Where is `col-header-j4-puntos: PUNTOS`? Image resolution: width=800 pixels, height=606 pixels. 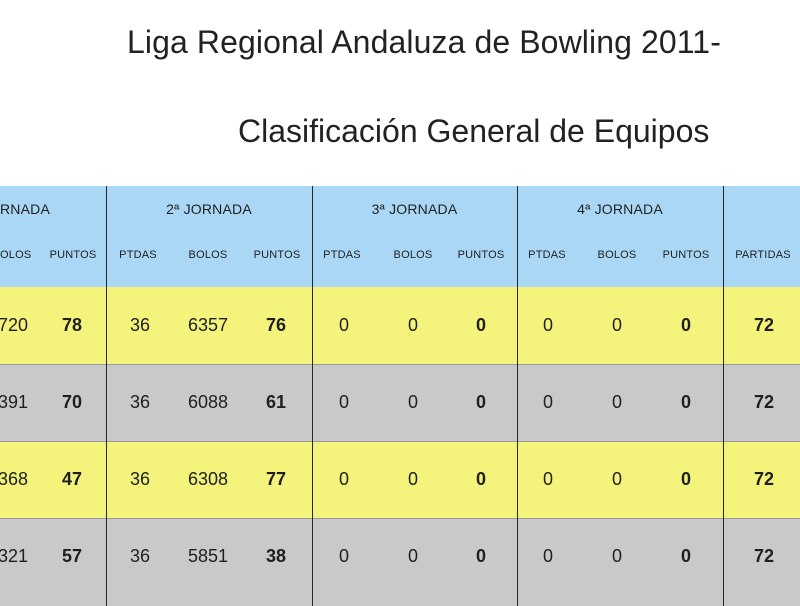 col-header-j4-puntos: PUNTOS is located at coordinates (686, 255).